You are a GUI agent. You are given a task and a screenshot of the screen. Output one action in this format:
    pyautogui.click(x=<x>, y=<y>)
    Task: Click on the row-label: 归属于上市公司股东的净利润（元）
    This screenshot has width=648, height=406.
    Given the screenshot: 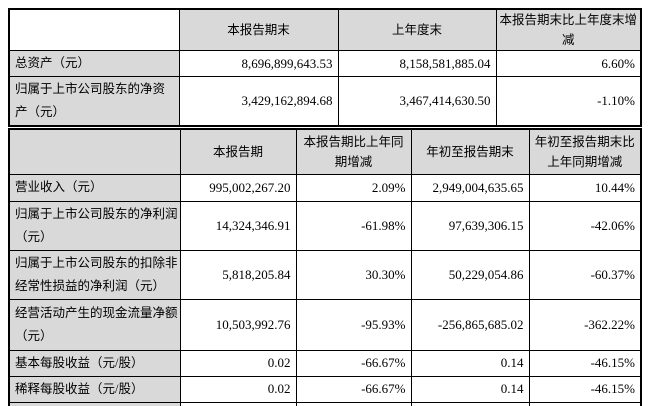 What is the action you would take?
    pyautogui.click(x=94, y=225)
    